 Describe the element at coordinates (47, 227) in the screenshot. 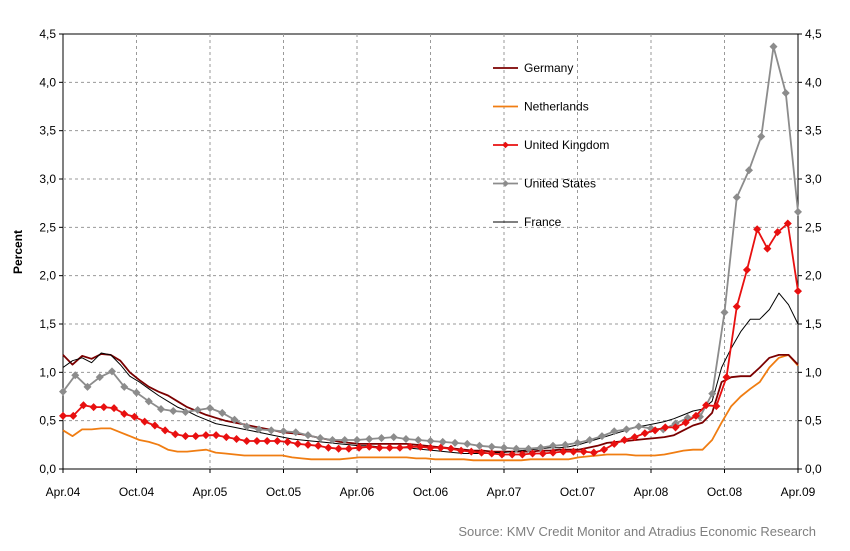

I see `y-tick-label-left: 2,5` at that location.